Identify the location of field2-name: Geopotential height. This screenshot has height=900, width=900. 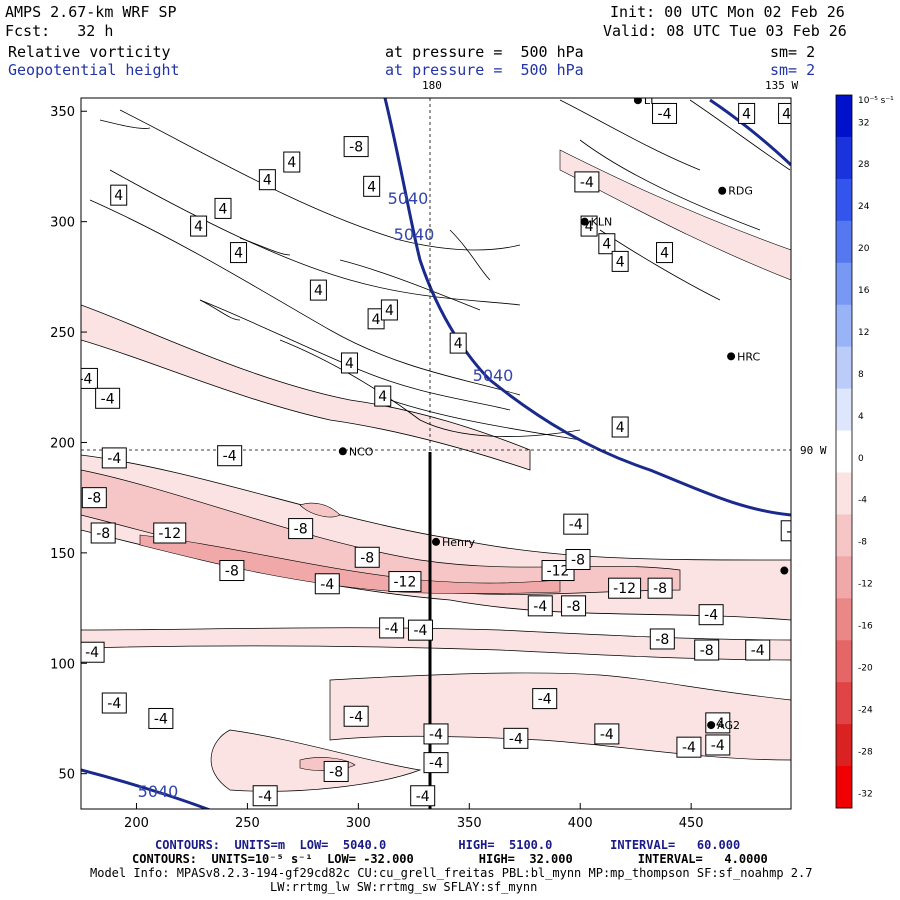
(94, 70).